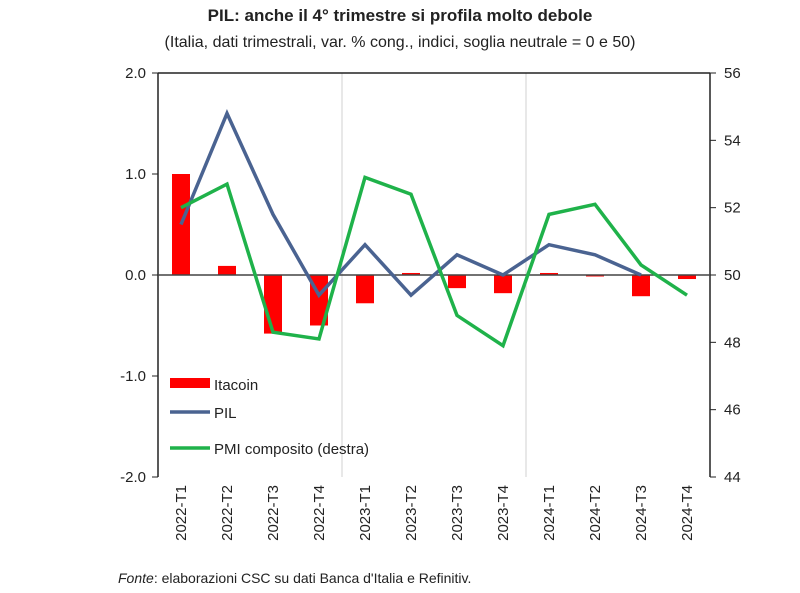 Image resolution: width=800 pixels, height=593 pixels. Describe the element at coordinates (225, 413) in the screenshot. I see `legend-label: PIL` at that location.